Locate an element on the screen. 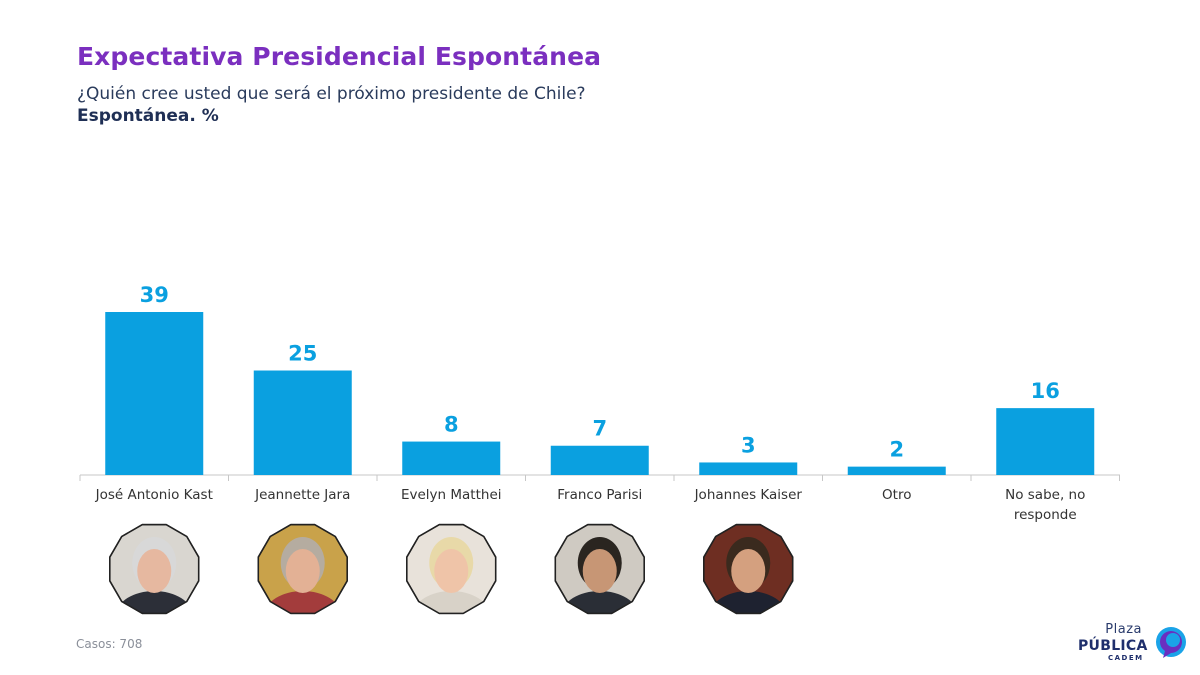  category-label: Evelyn Matthei is located at coordinates (451, 495).